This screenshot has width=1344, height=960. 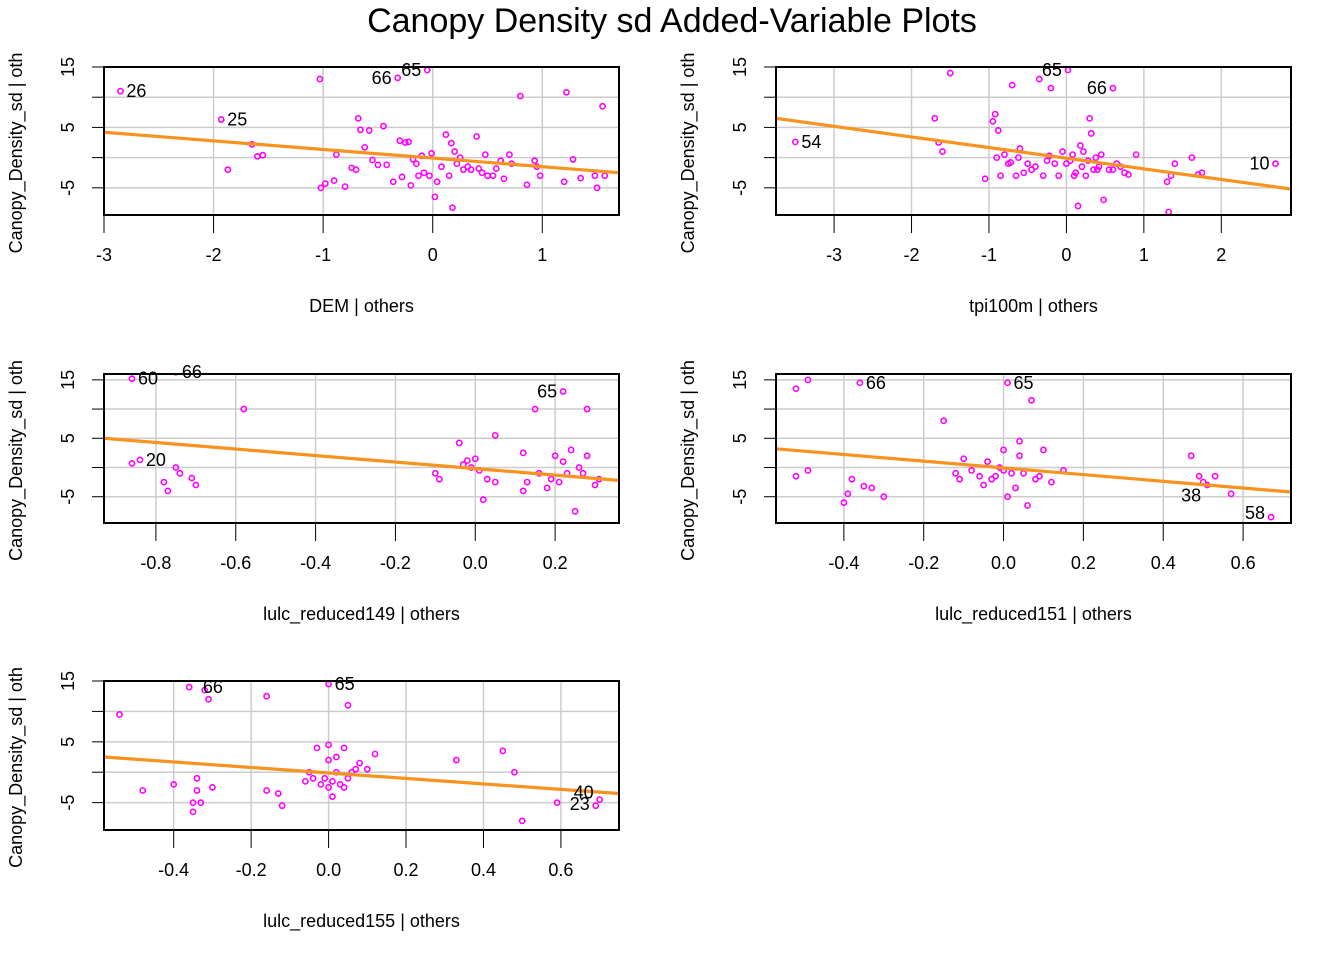 I want to click on x-axis-title: lulc_reduced155 | others, so click(x=361, y=921).